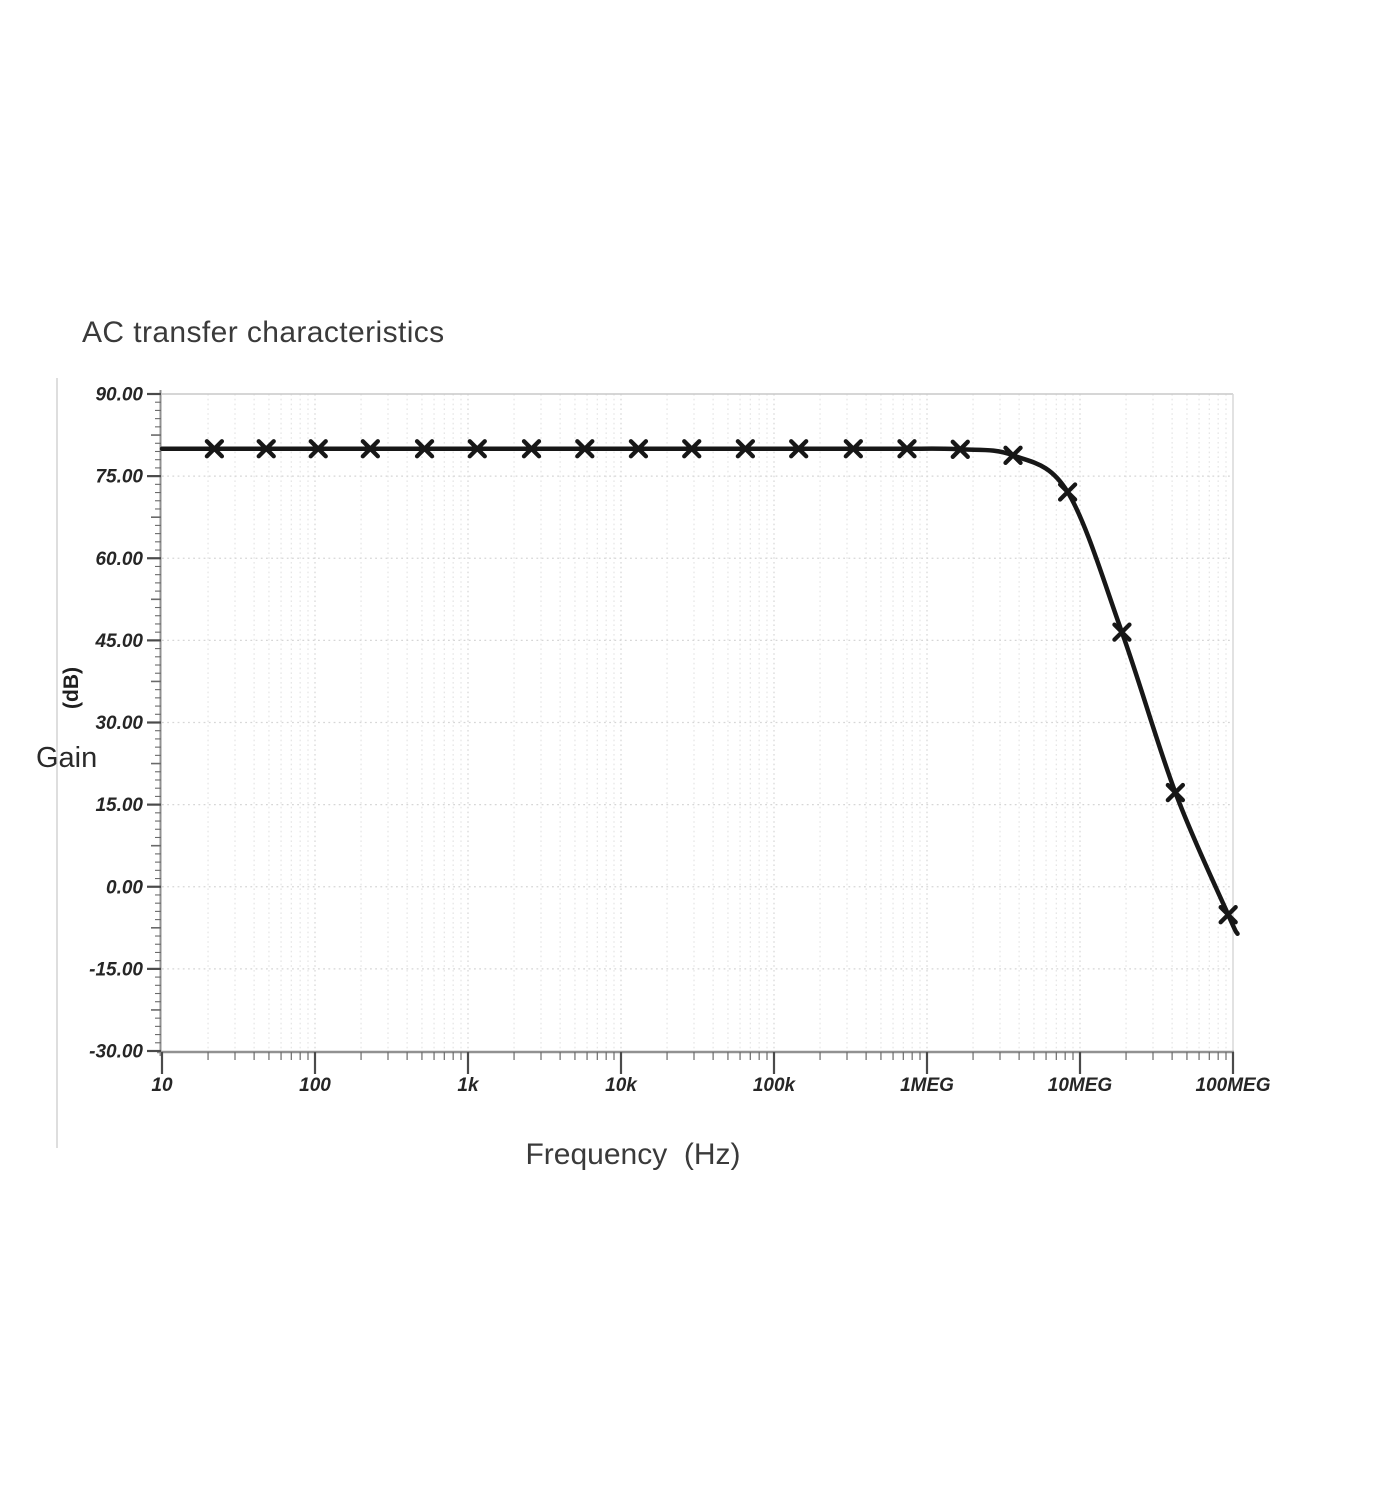  Describe the element at coordinates (67, 758) in the screenshot. I see `y-axis-name-label: Gain` at that location.